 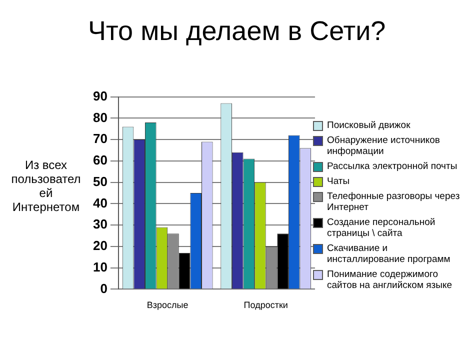 I want to click on y-tick-label: 40, so click(x=100, y=202).